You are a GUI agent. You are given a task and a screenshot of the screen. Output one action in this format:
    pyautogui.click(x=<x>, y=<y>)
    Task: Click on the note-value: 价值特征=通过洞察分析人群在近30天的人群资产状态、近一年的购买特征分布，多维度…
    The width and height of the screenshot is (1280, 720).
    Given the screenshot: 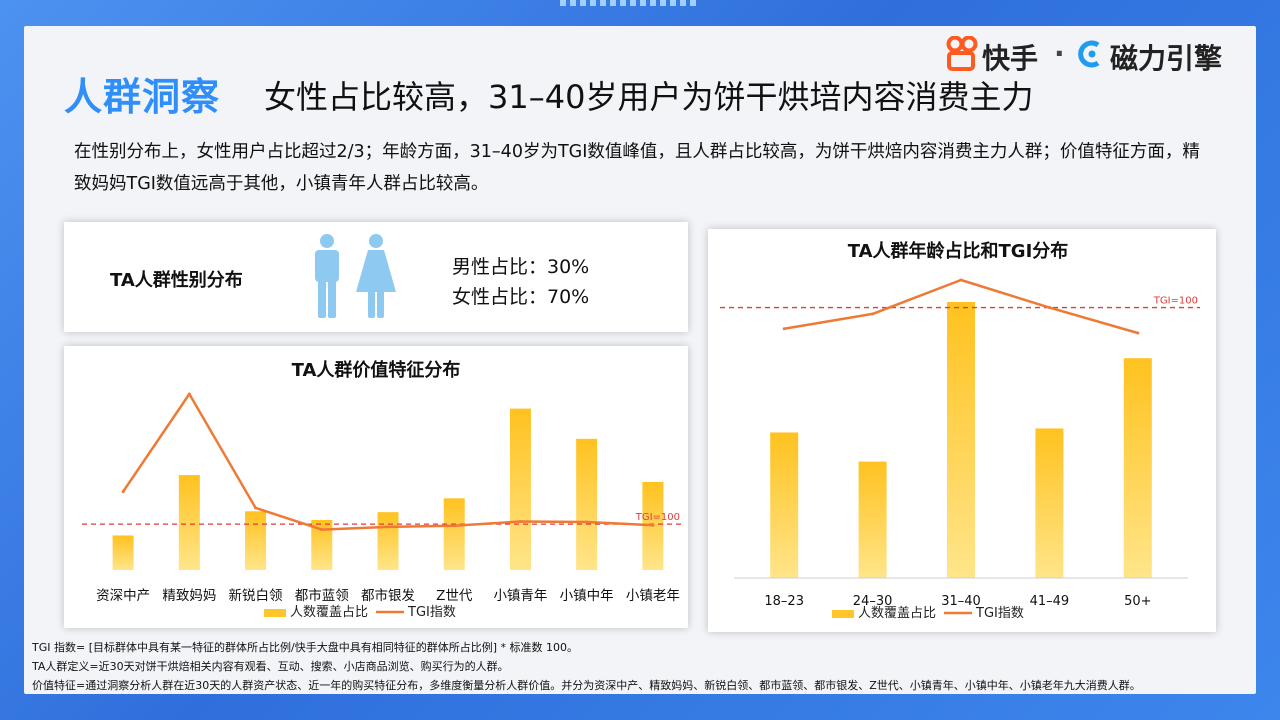 What is the action you would take?
    pyautogui.click(x=586, y=685)
    